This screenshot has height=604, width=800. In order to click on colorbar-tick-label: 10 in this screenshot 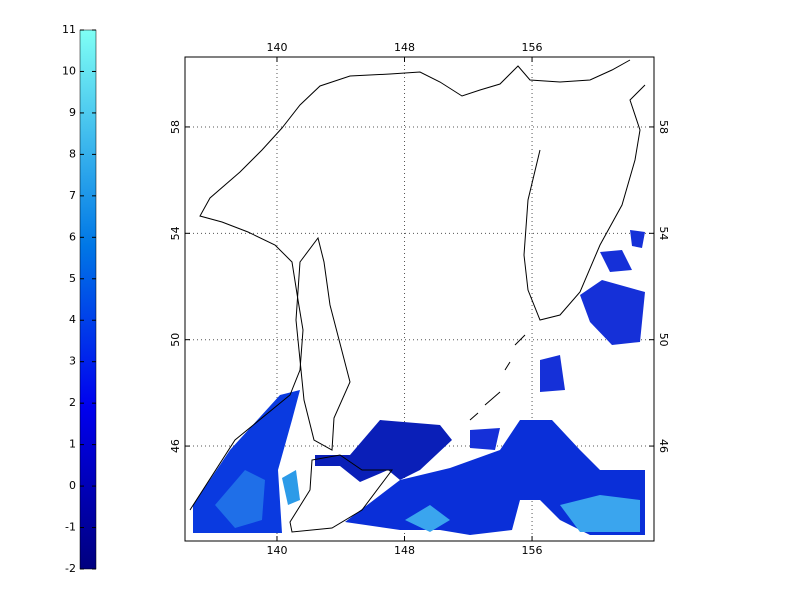, I will do `click(69, 70)`.